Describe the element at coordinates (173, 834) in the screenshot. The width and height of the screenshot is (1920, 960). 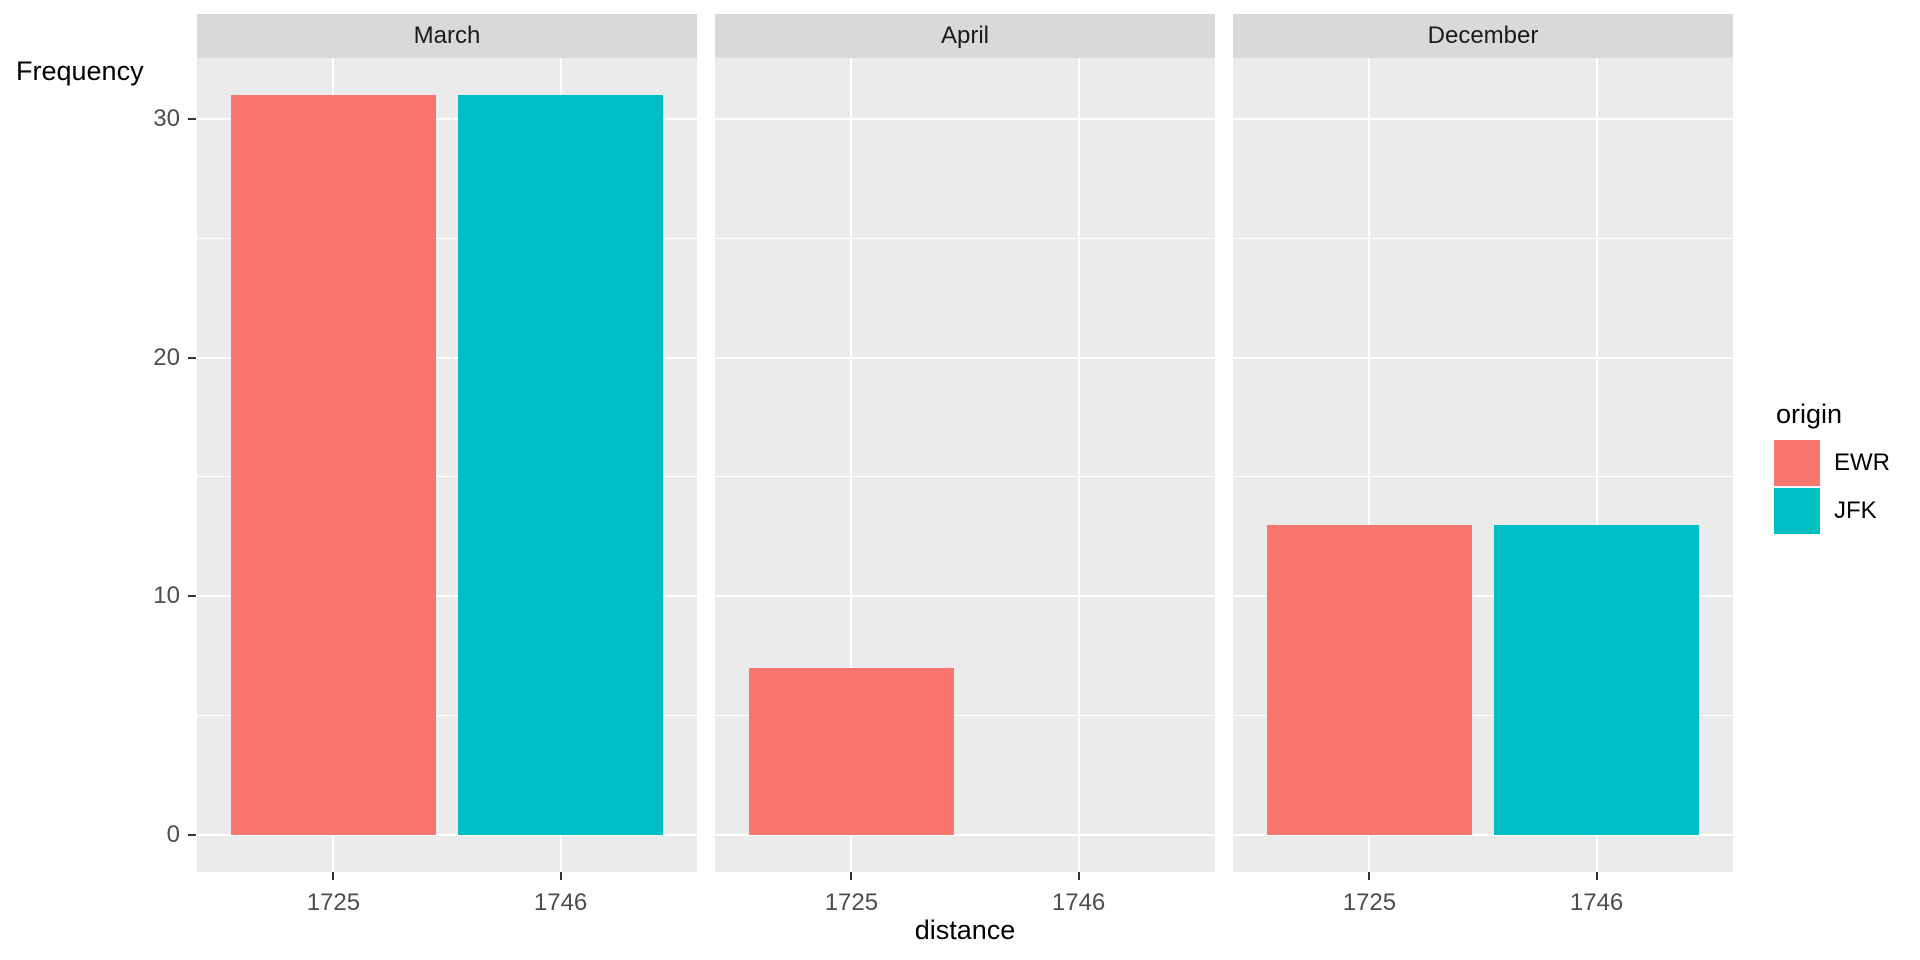
I see `y-tick-label-0: 0` at that location.